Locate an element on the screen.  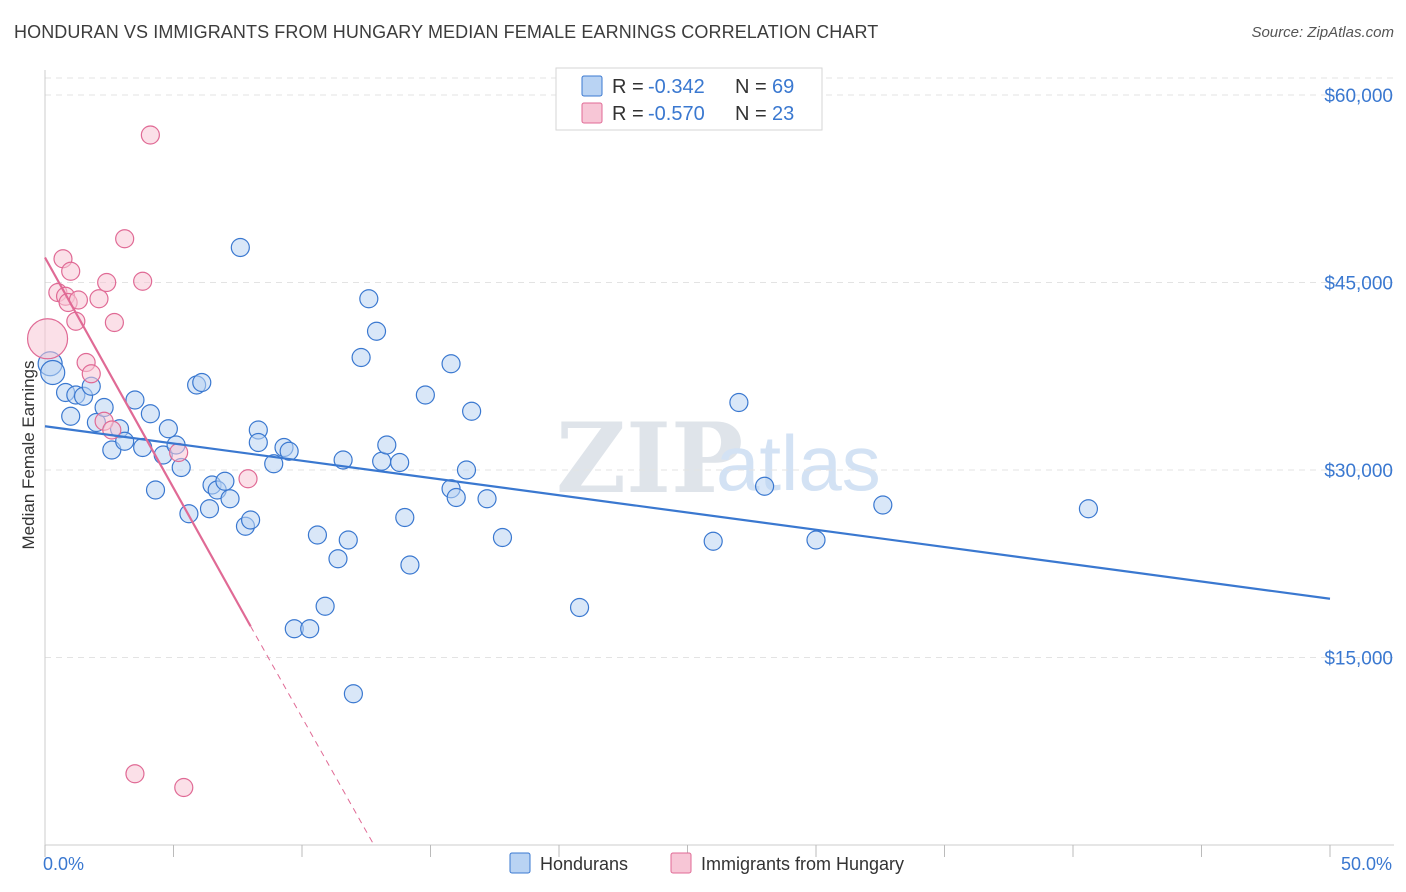
series-legend: Hondurans Immigrants from Hungary is located at coordinates (706, 863).